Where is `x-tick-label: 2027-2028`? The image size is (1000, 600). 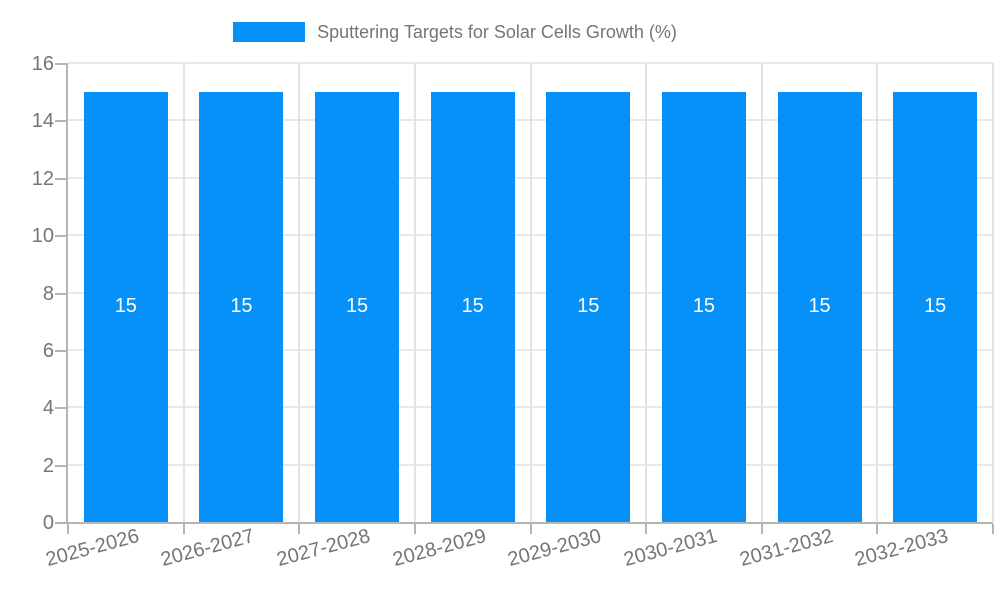
x-tick-label: 2027-2028 is located at coordinates (323, 548).